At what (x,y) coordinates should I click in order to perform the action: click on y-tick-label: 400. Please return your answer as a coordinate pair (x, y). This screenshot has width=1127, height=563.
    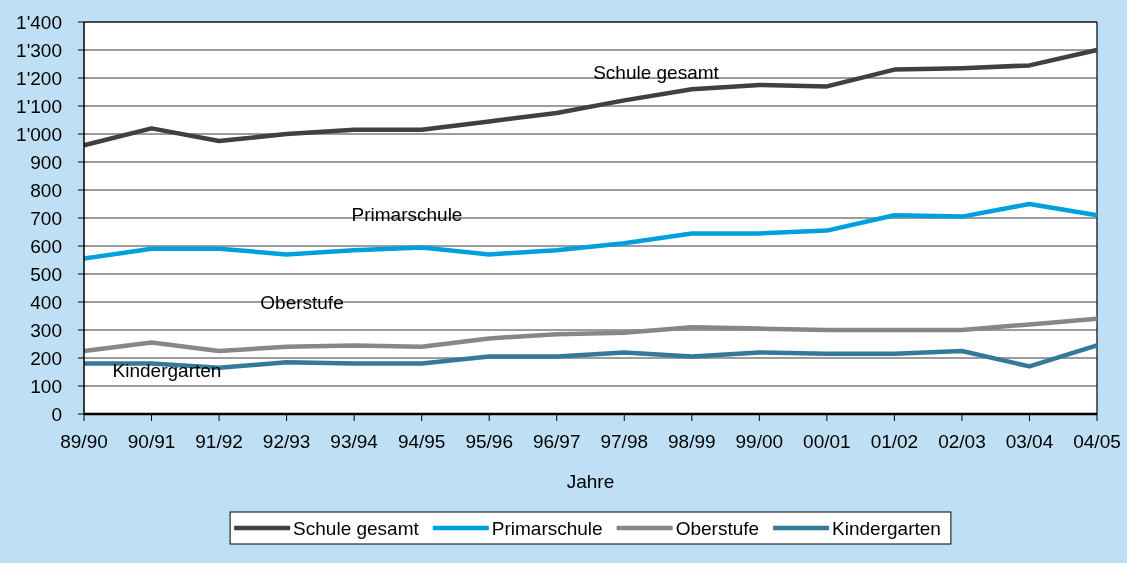
    Looking at the image, I should click on (46, 302).